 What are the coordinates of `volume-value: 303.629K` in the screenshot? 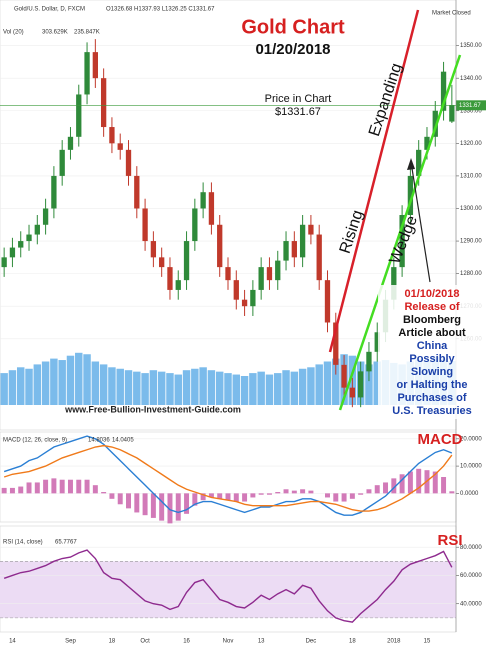 It's located at (55, 33).